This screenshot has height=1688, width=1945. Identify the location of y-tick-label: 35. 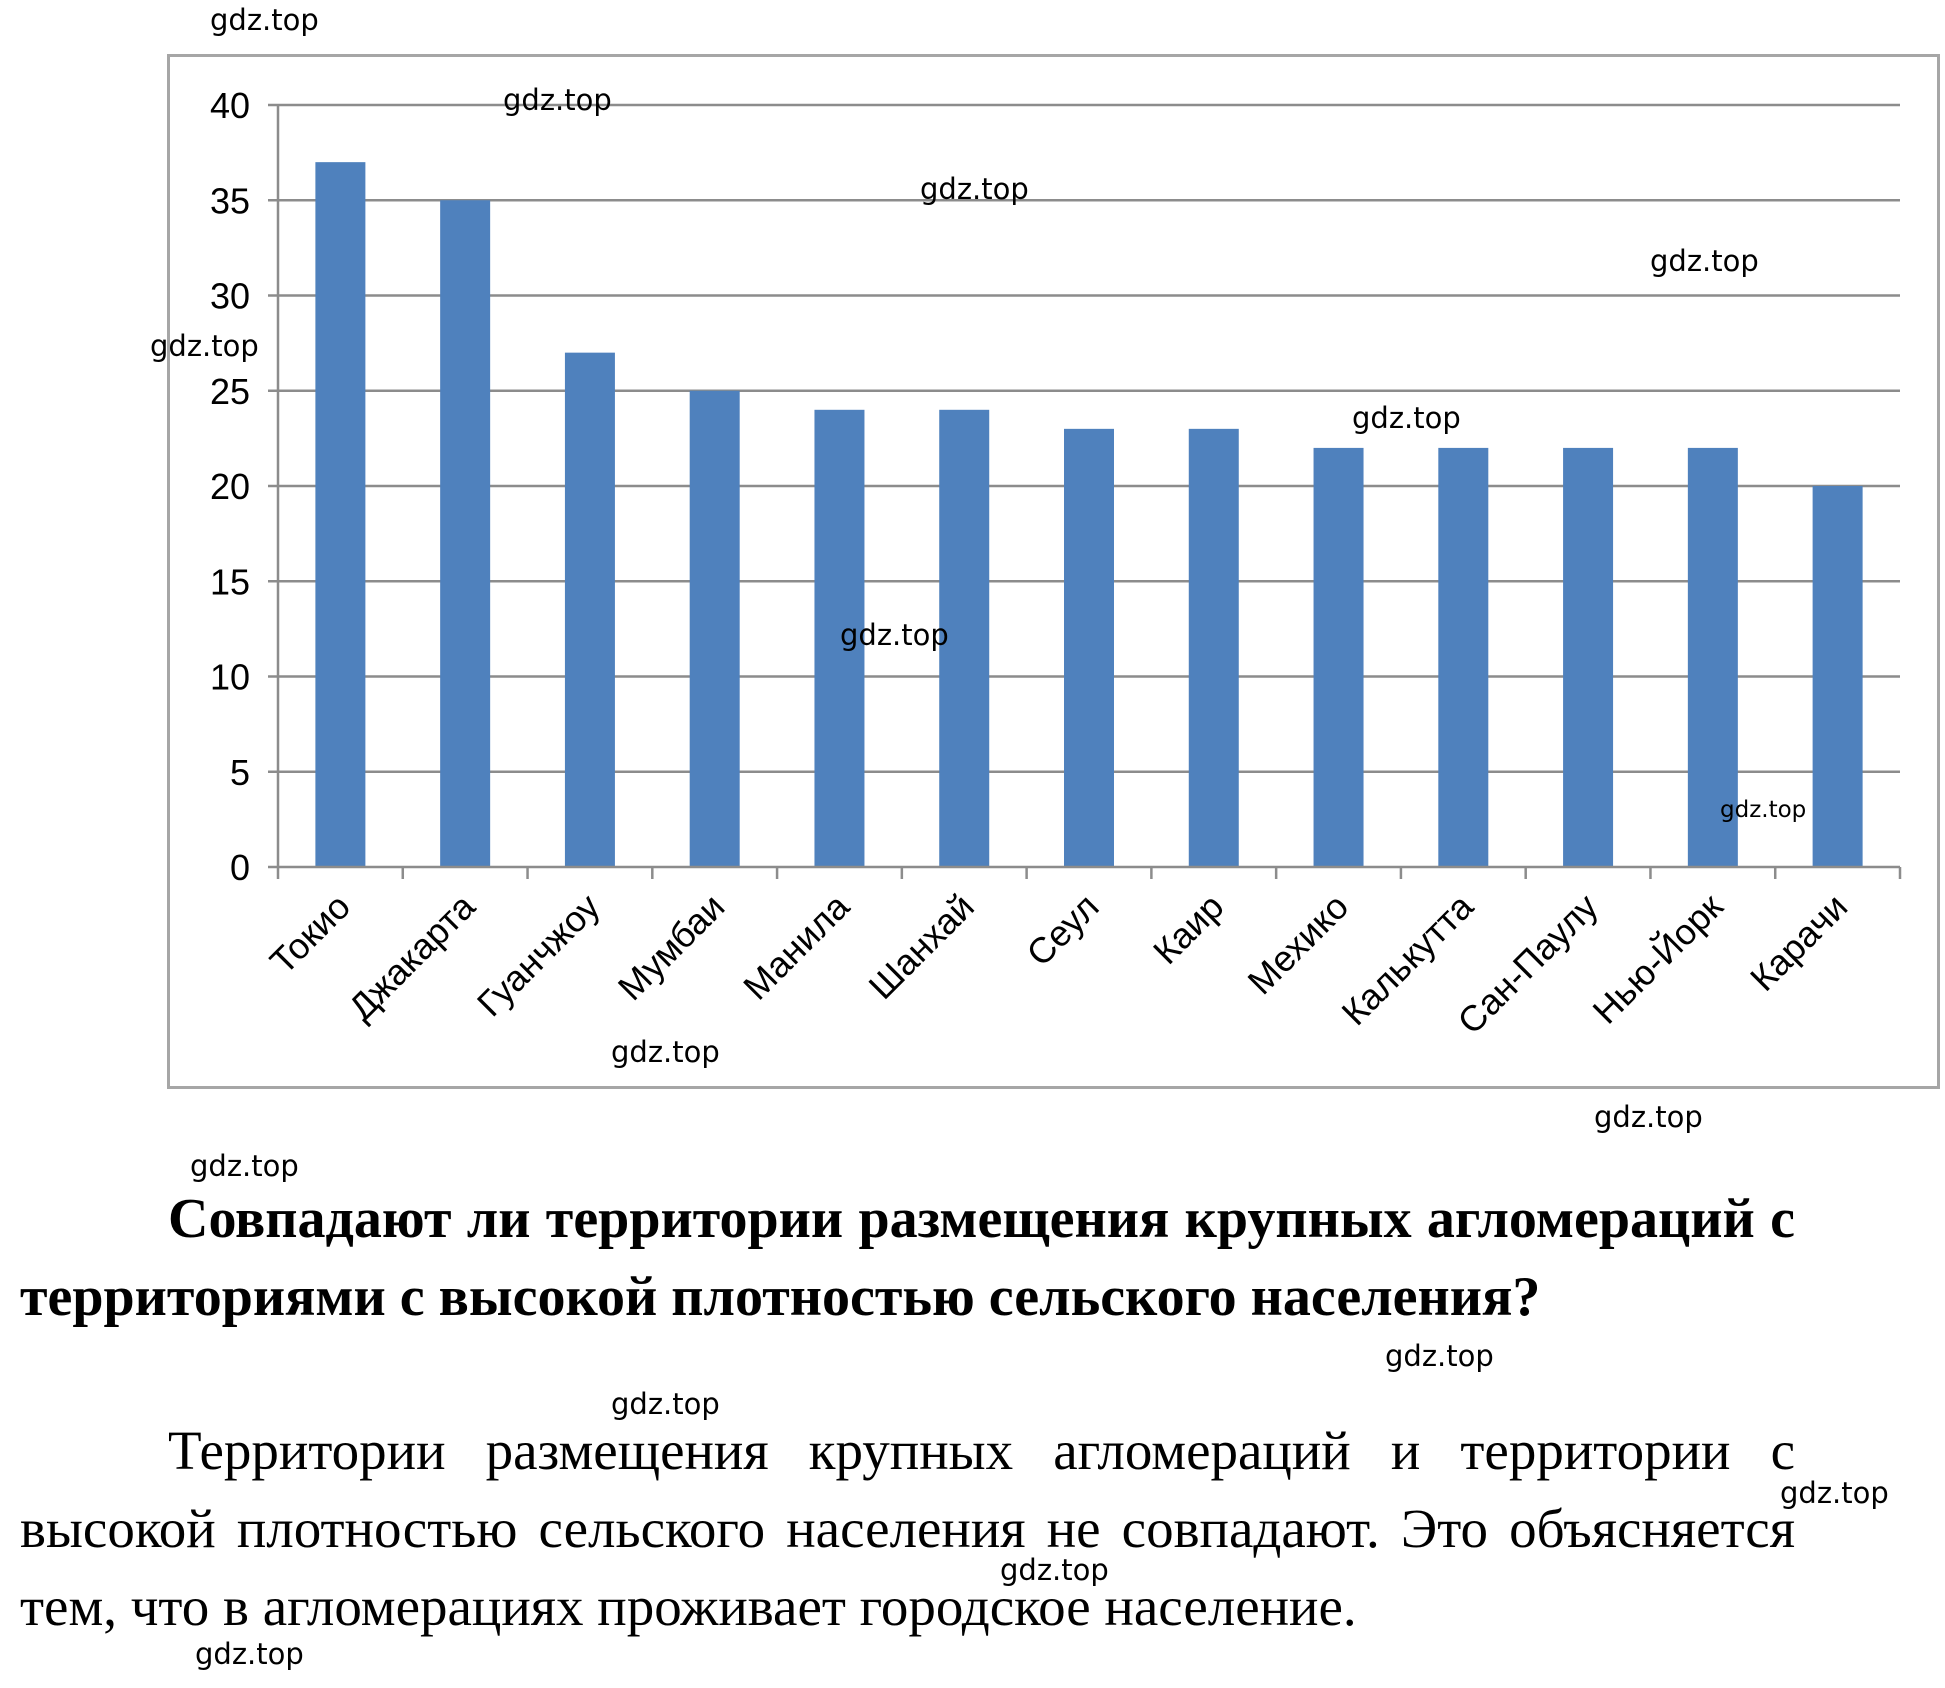
(230, 200).